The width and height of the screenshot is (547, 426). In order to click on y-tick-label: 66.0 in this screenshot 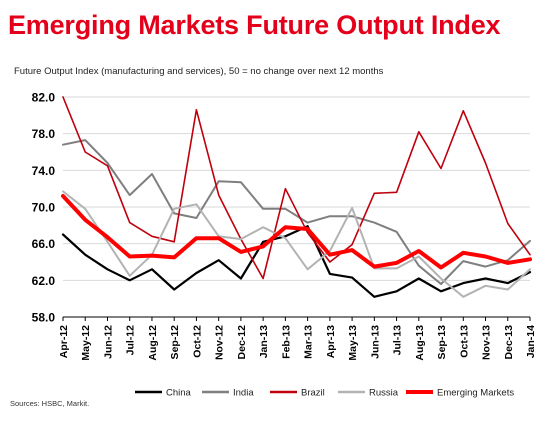, I will do `click(44, 244)`.